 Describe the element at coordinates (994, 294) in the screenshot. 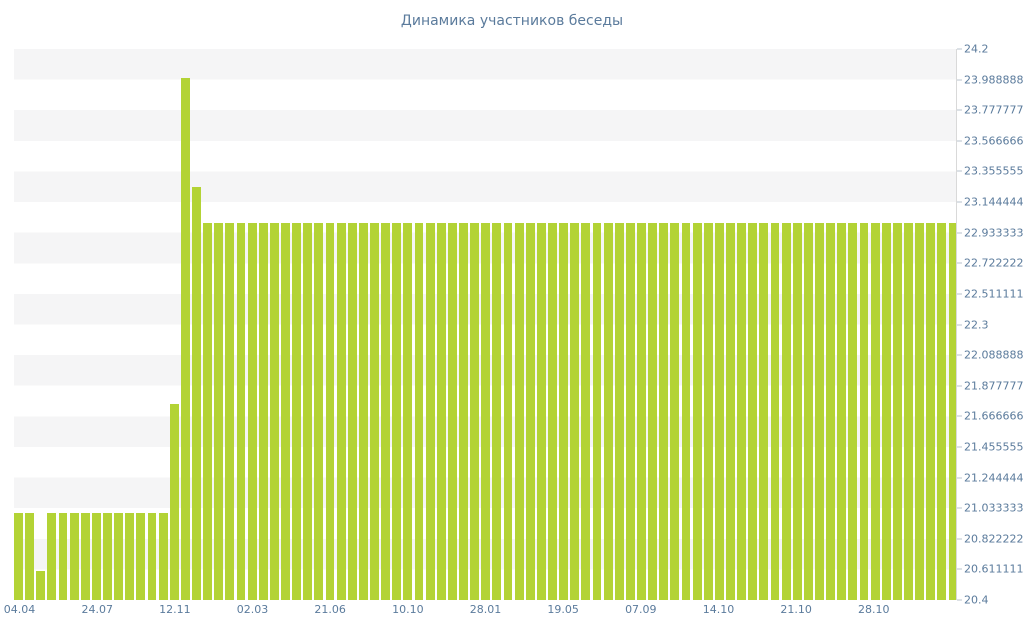

I see `y-tick-label: 22.51111111111111` at that location.